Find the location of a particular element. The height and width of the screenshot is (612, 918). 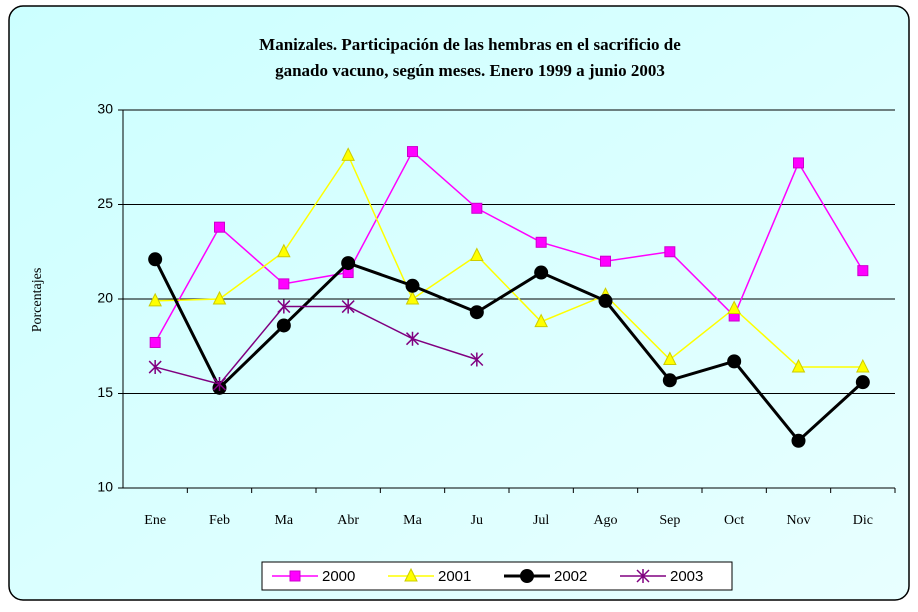

legend-label: 2003 is located at coordinates (686, 576).